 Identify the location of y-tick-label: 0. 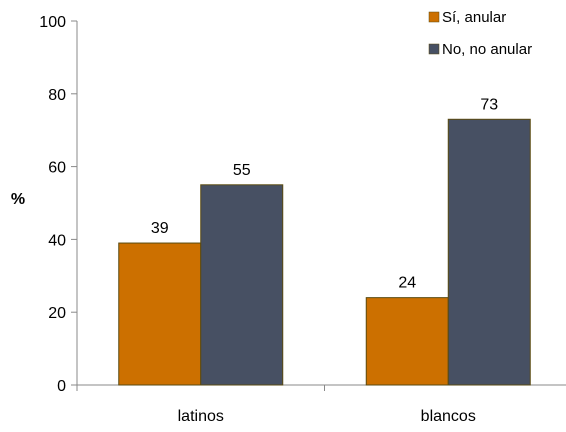
(61, 386).